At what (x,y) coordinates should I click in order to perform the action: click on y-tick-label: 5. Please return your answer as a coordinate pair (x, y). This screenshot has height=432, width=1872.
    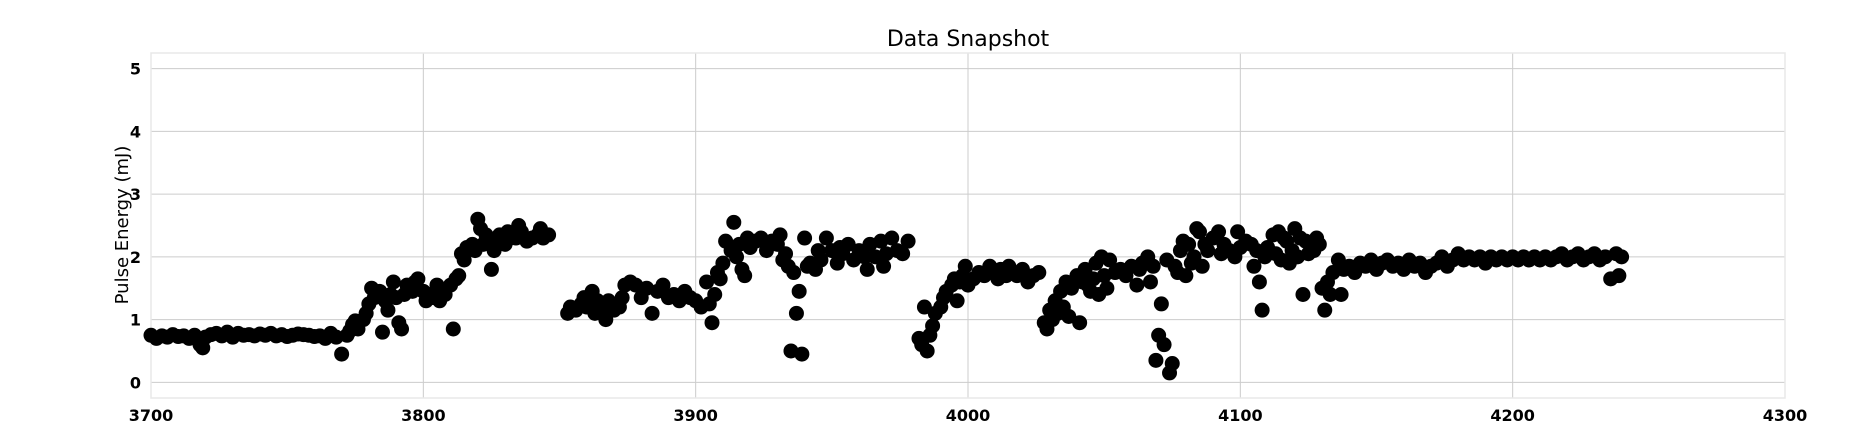
    Looking at the image, I should click on (135, 69).